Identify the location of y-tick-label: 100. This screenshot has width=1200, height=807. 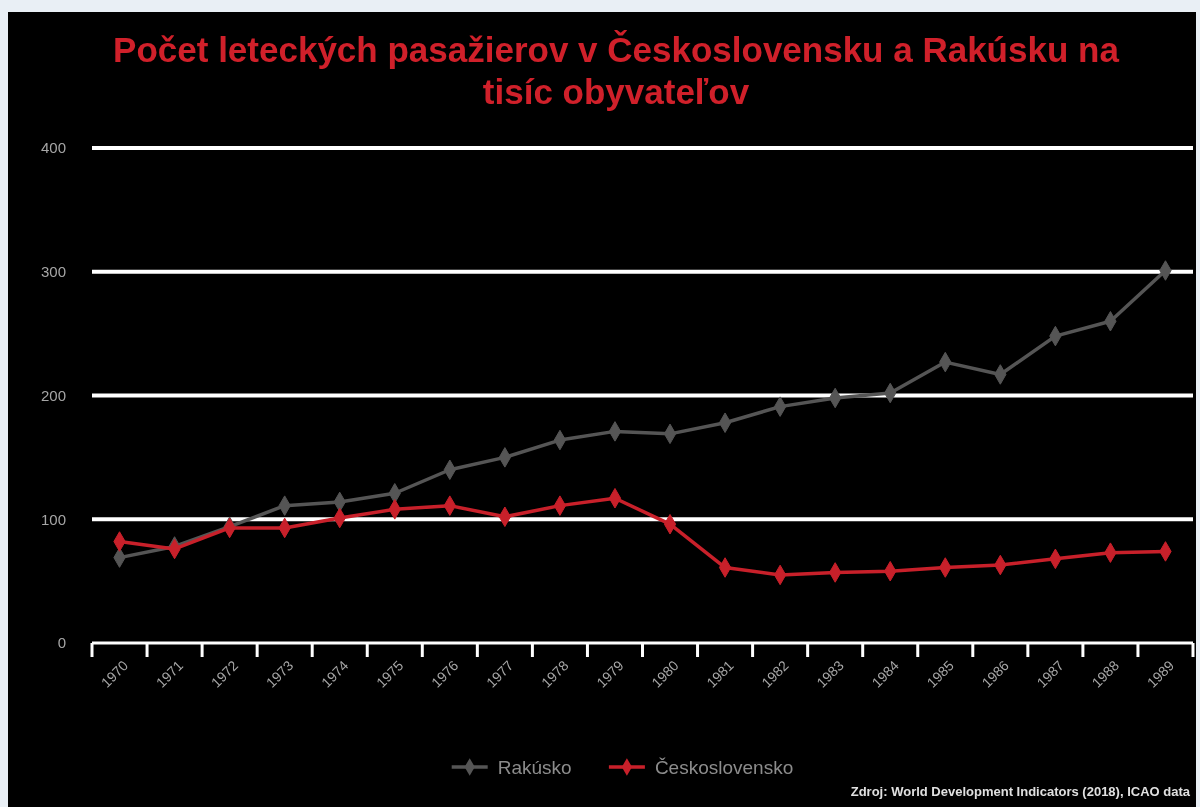
(53, 519).